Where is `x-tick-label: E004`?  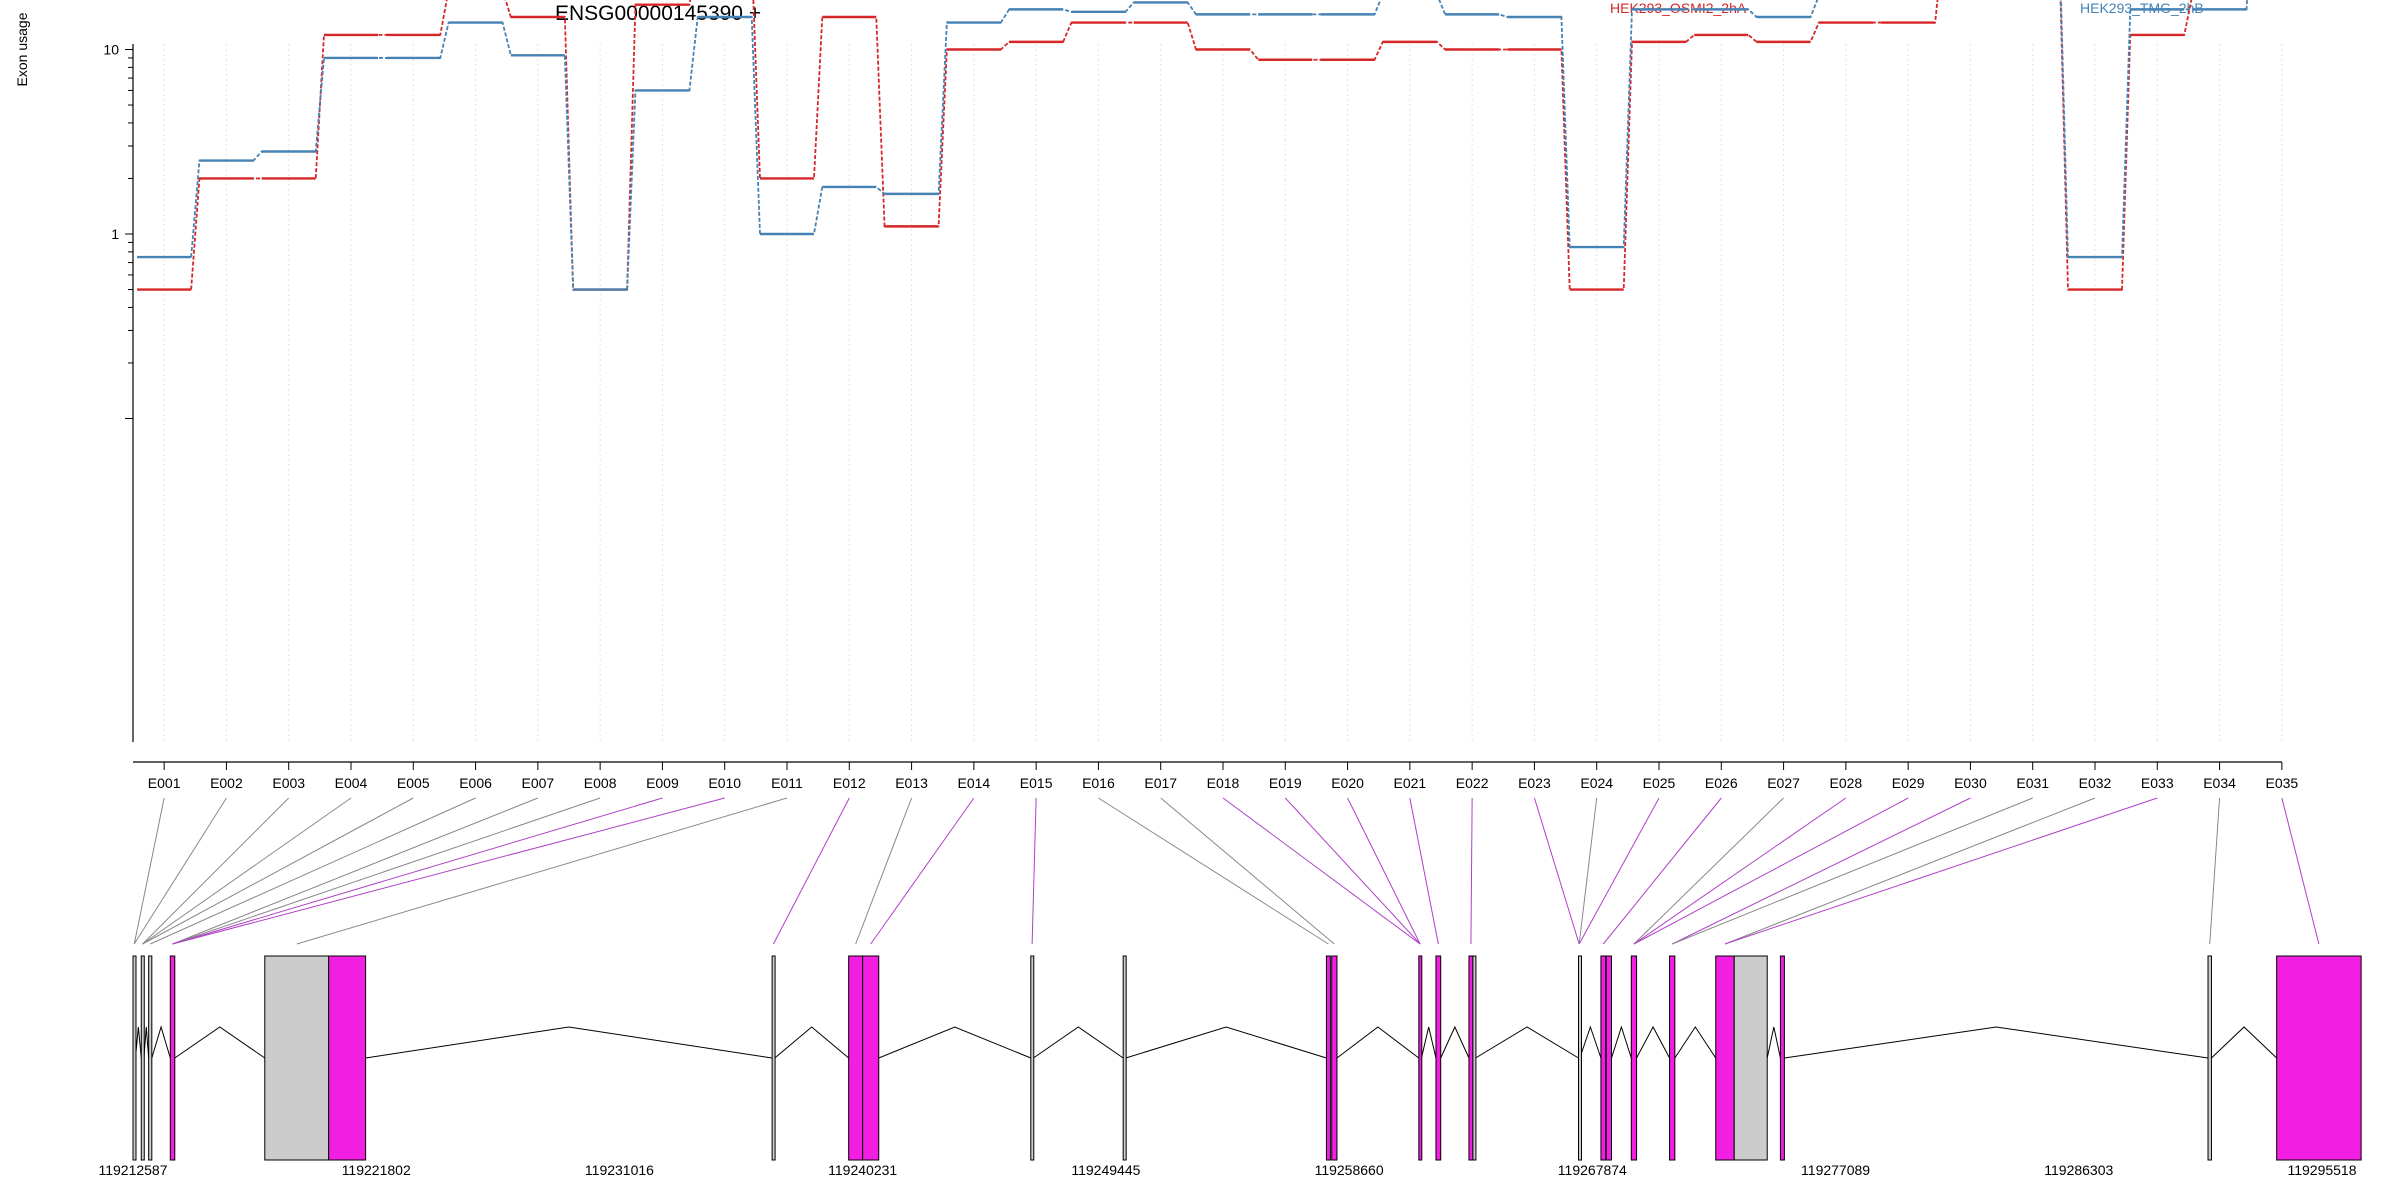
x-tick-label: E004 is located at coordinates (351, 783).